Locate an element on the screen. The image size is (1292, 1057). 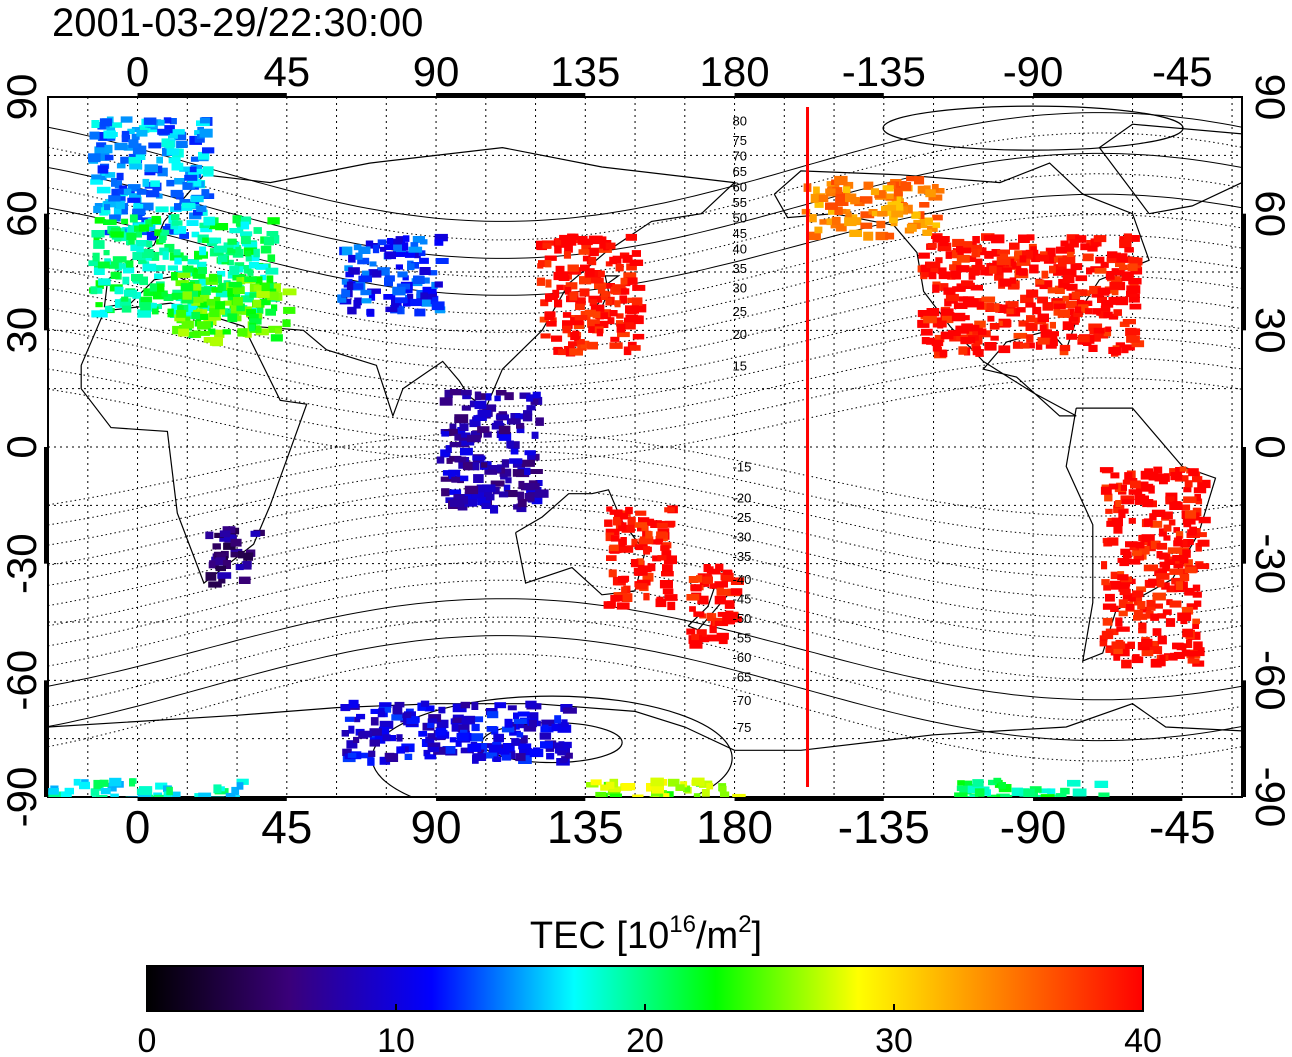
lon-label-top: -90 is located at coordinates (1033, 71).